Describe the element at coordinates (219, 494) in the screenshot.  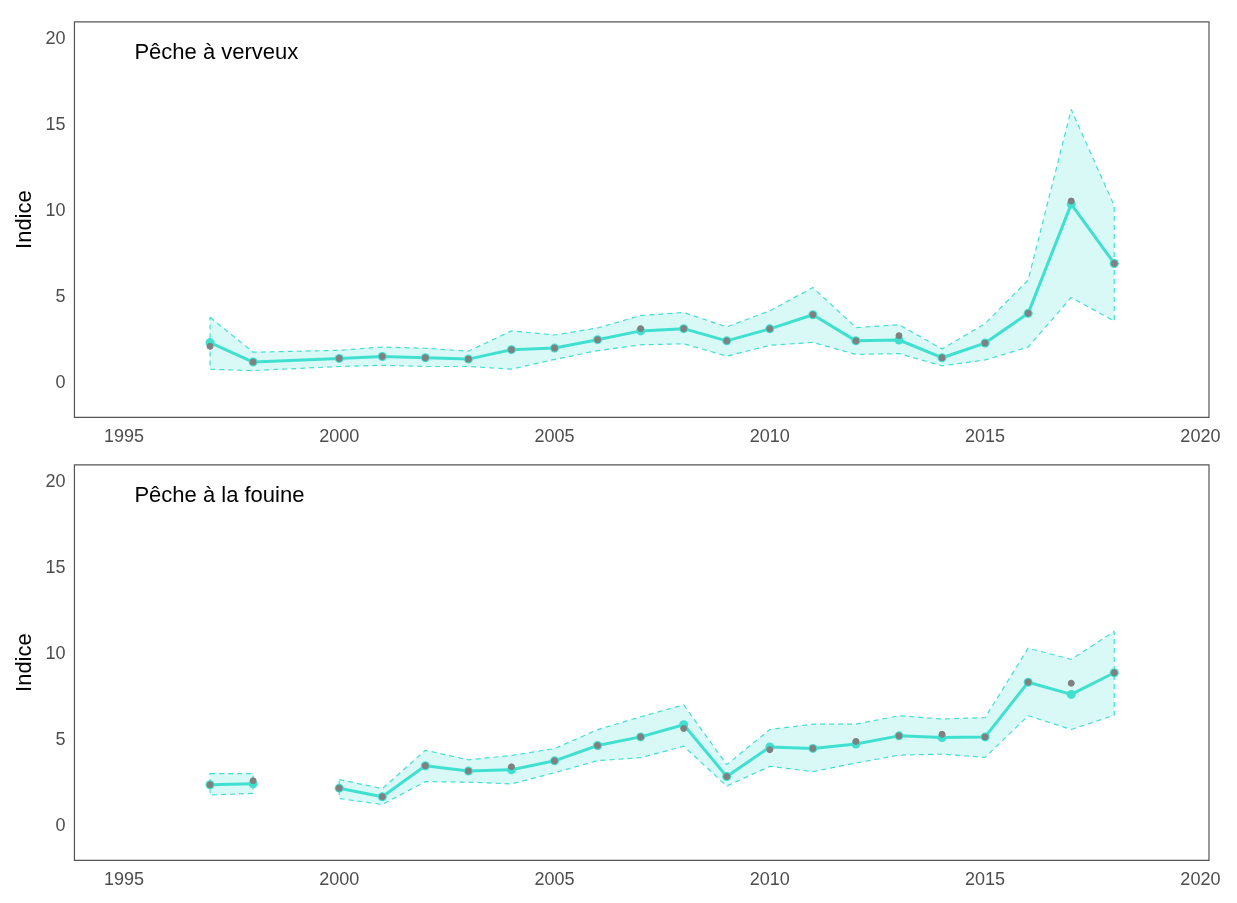
I see `text: Pêche à la fouine` at that location.